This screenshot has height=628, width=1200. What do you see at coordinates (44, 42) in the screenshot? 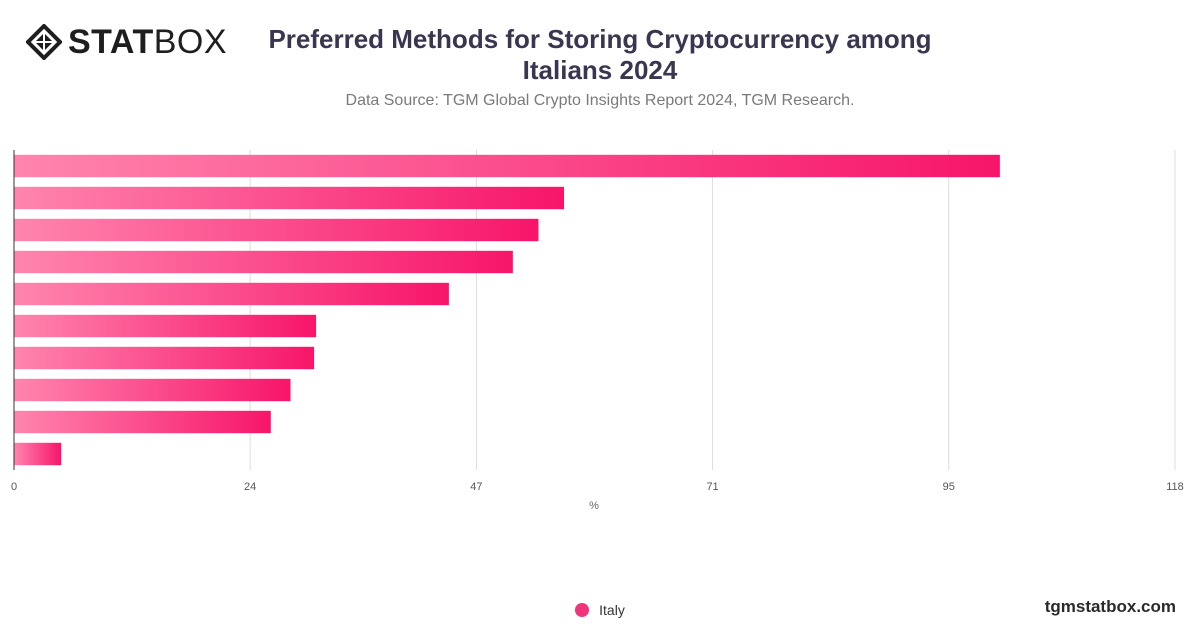
I see `statbox-diamond-icon` at bounding box center [44, 42].